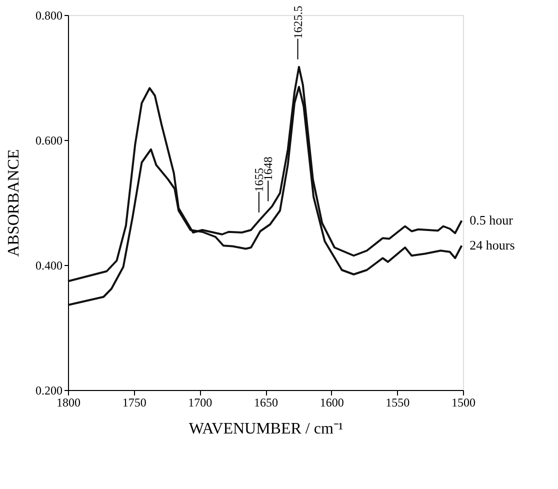 This screenshot has width=558, height=489. I want to click on x-tick-label: 1550, so click(398, 403).